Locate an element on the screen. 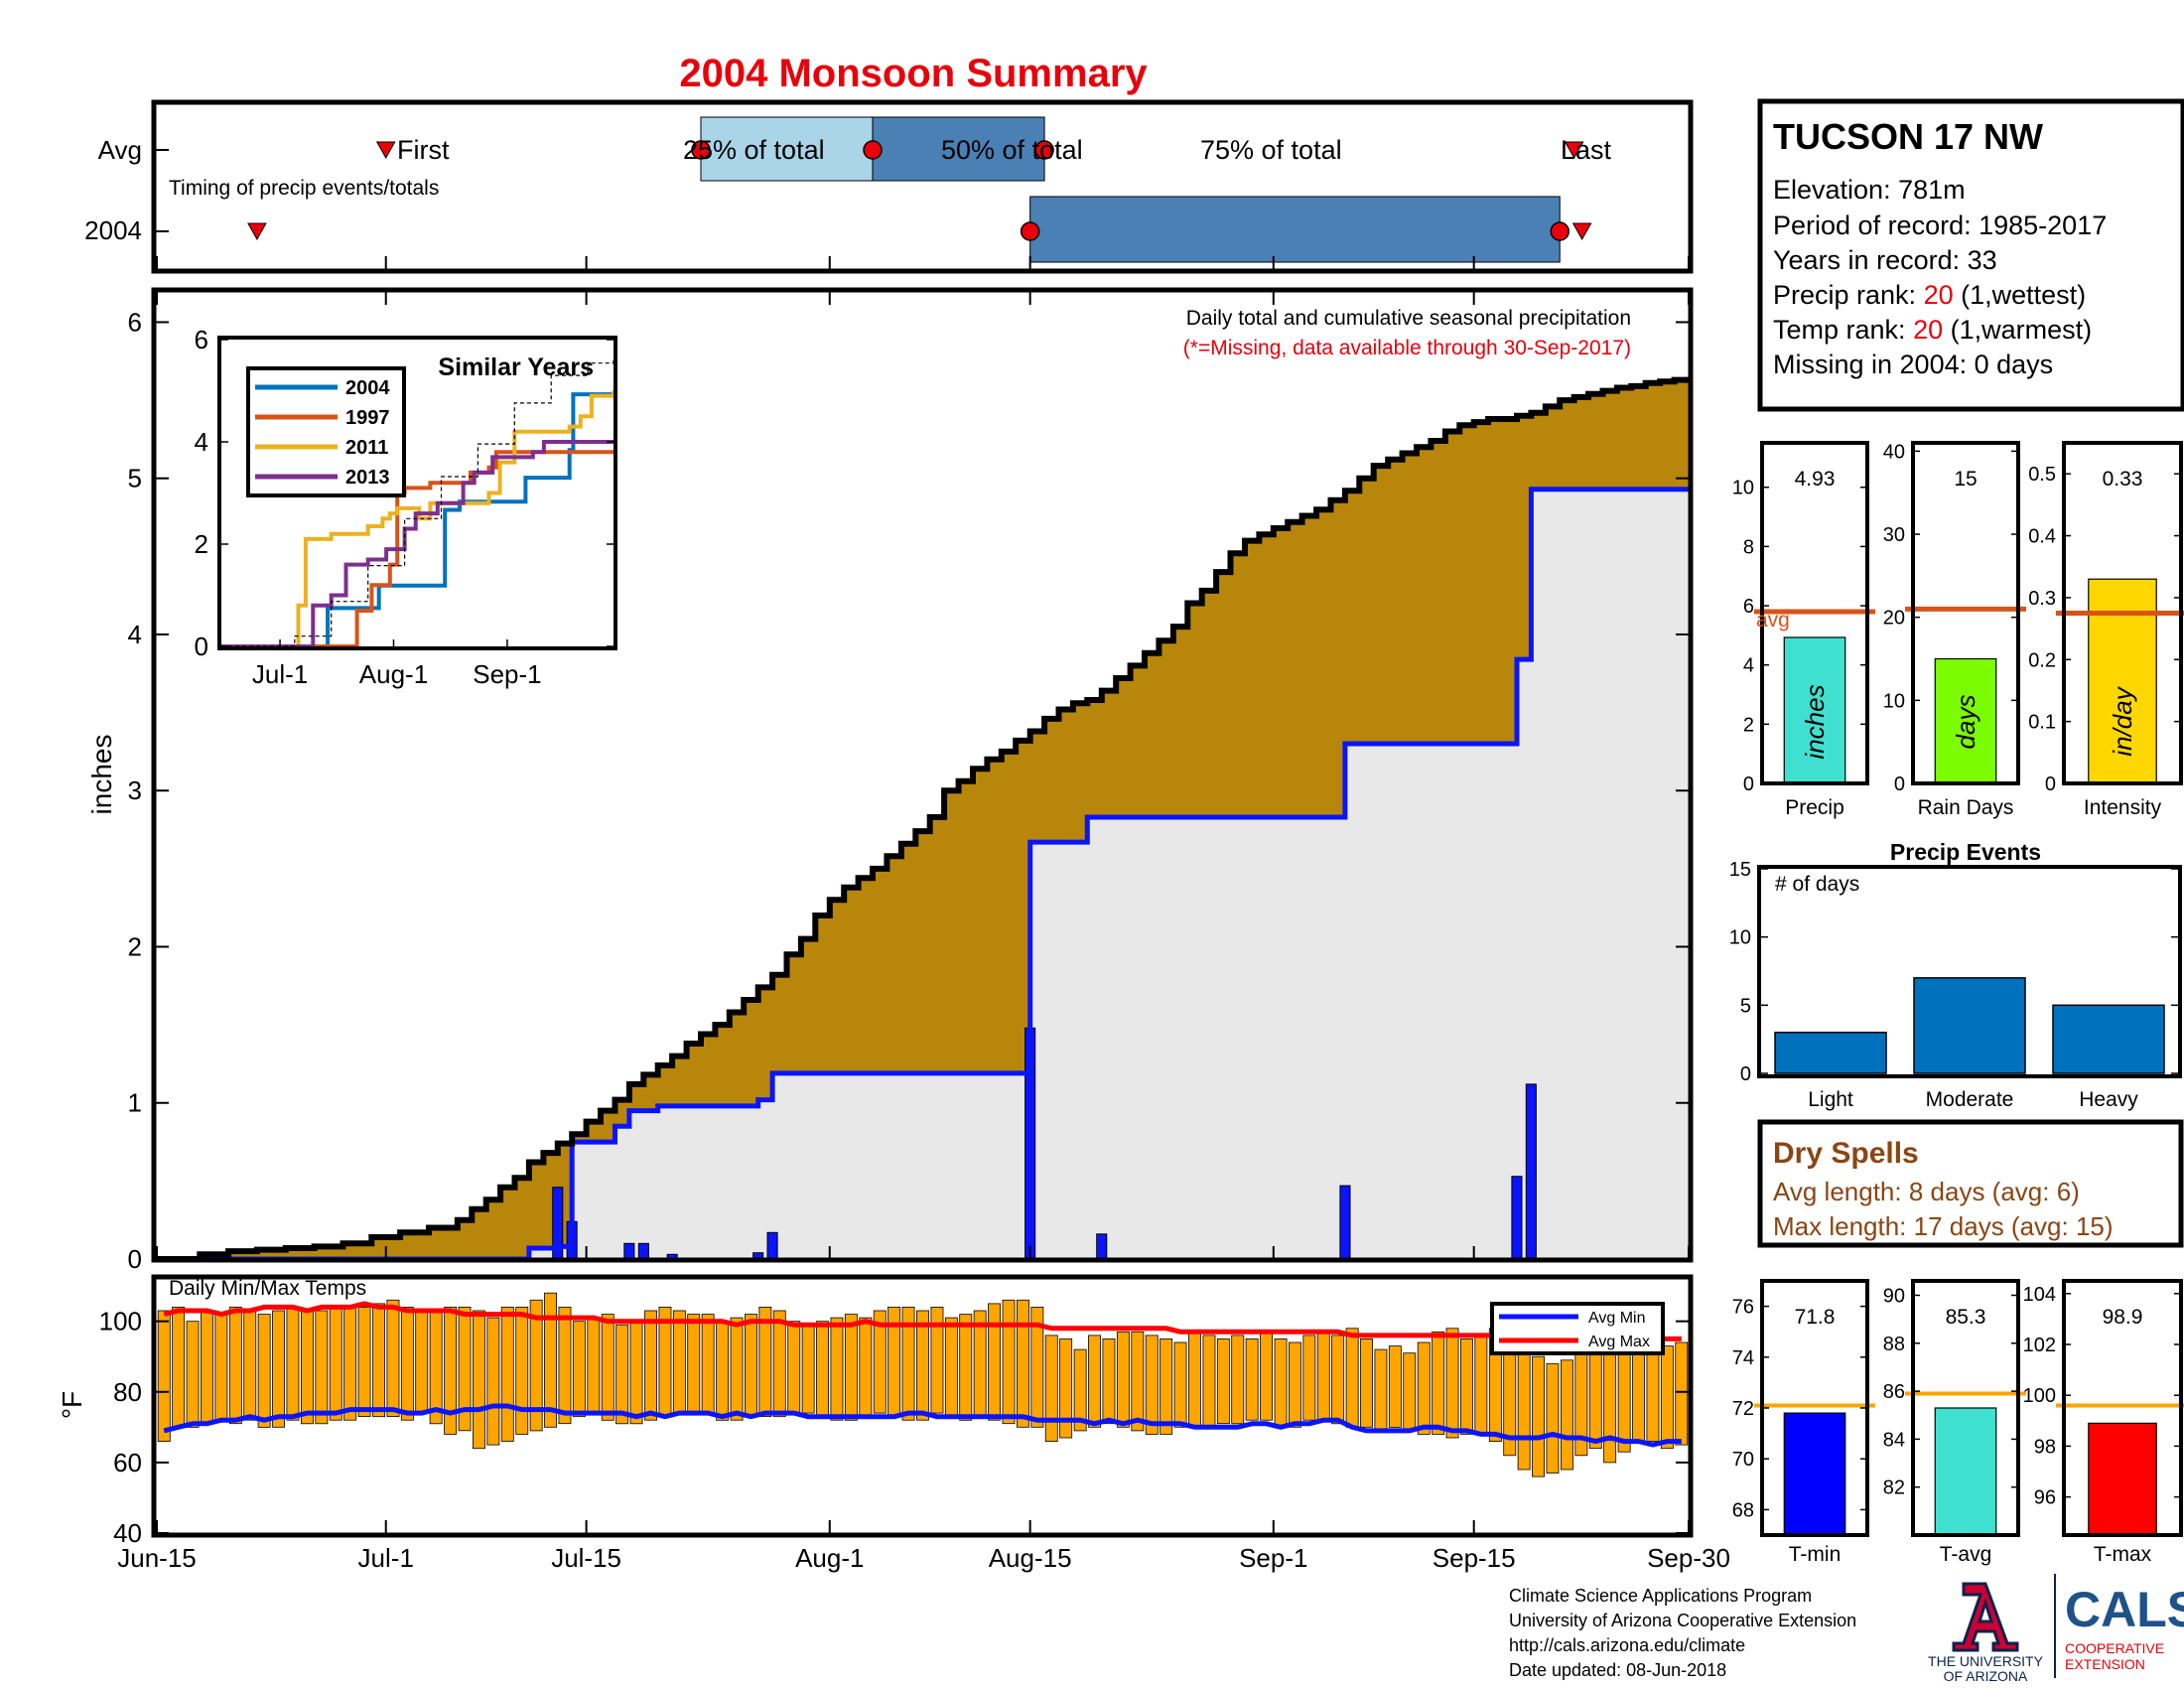 This screenshot has width=2184, height=1688. panel-category-t_max: T-max is located at coordinates (2123, 1554).